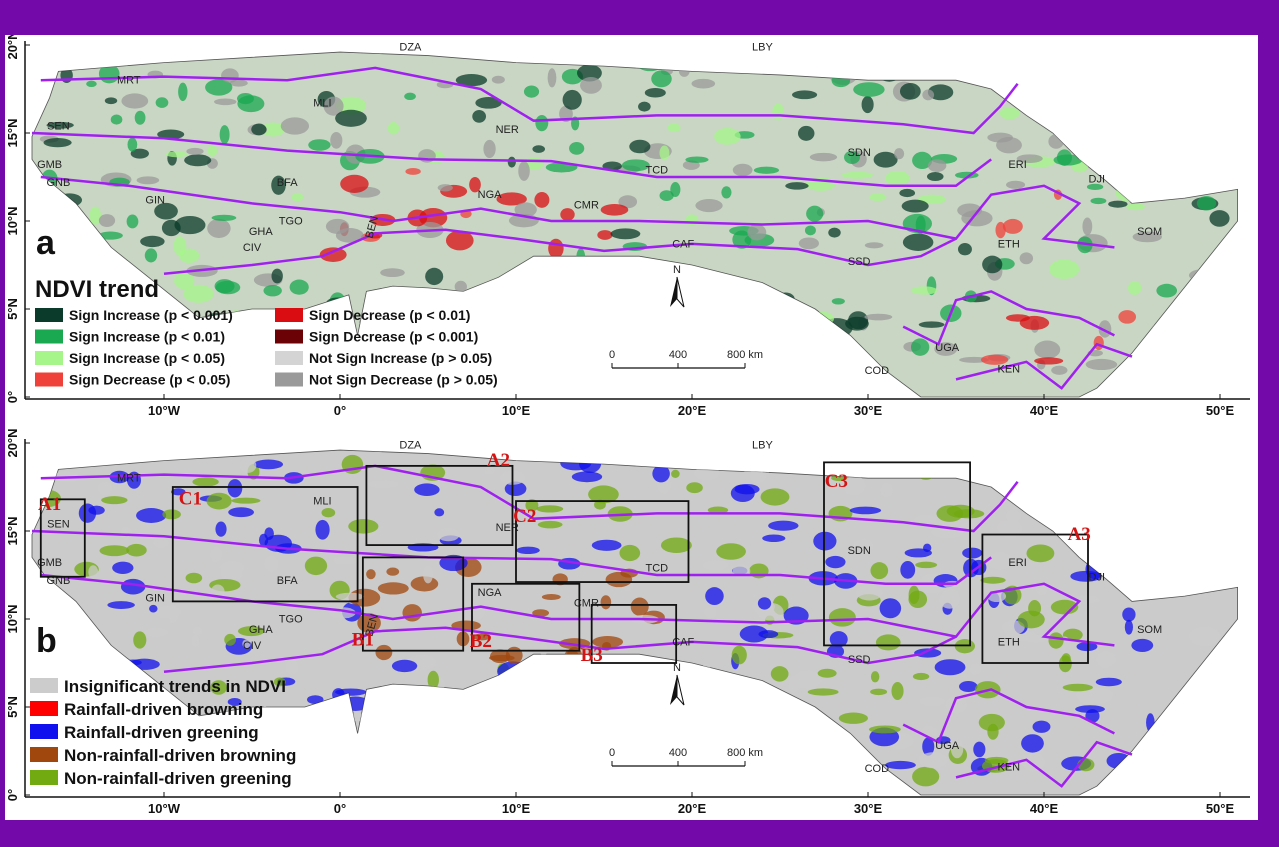 The image size is (1279, 847). Describe the element at coordinates (12, 309) in the screenshot. I see `lat-tick-label: 5°N` at that location.